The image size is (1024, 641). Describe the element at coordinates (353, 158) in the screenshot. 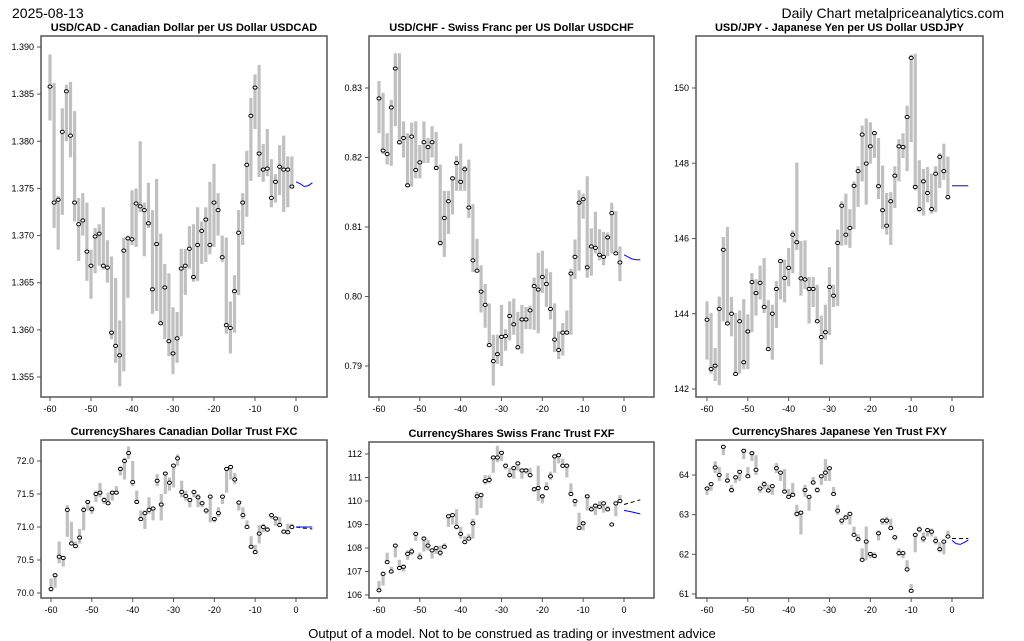

I see `y-tick-label: 0.82` at that location.